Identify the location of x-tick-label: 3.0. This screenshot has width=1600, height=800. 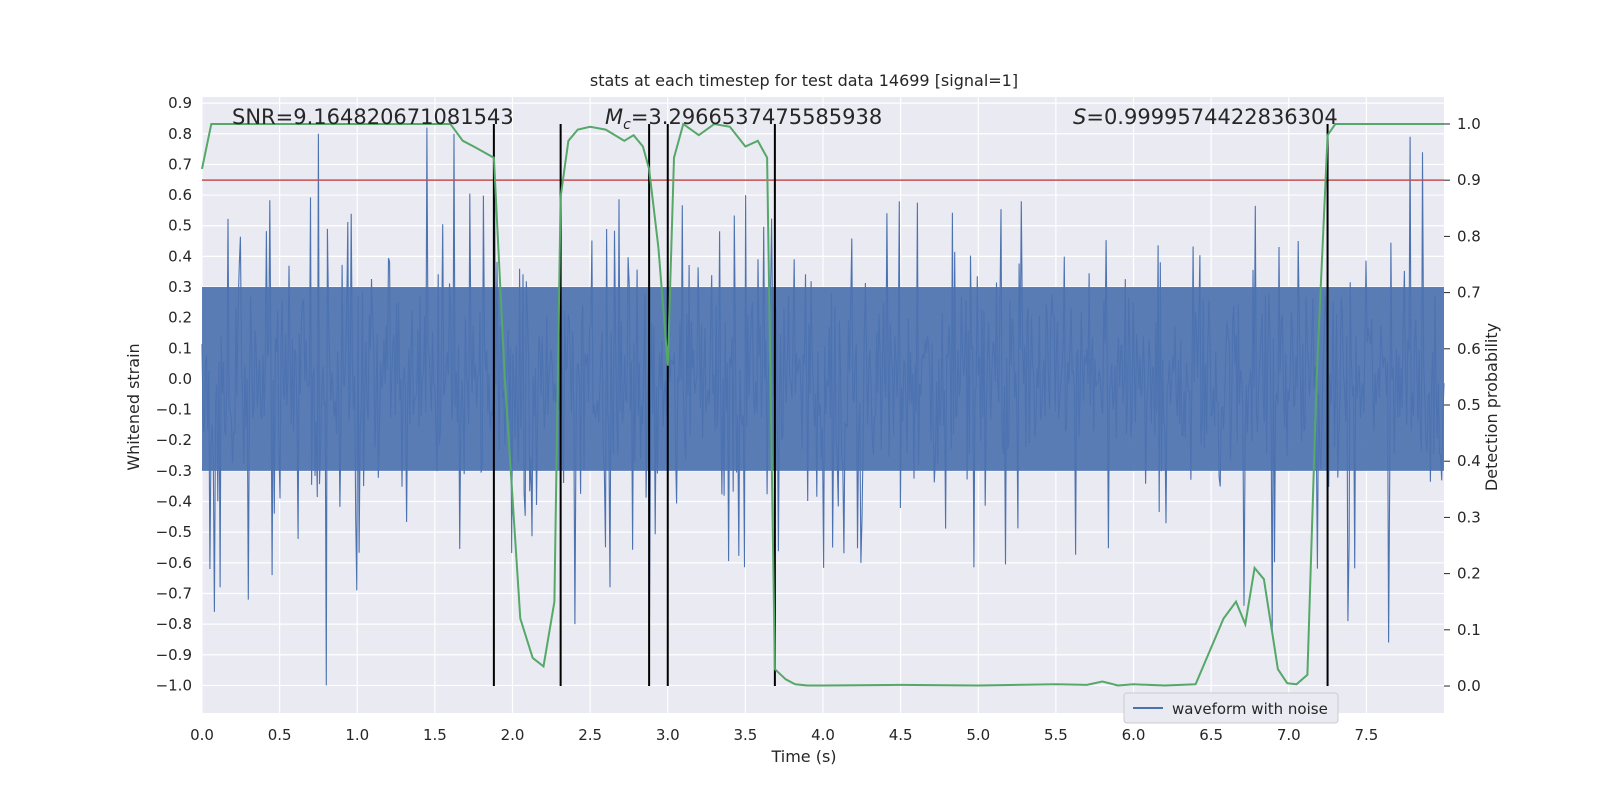
(668, 735).